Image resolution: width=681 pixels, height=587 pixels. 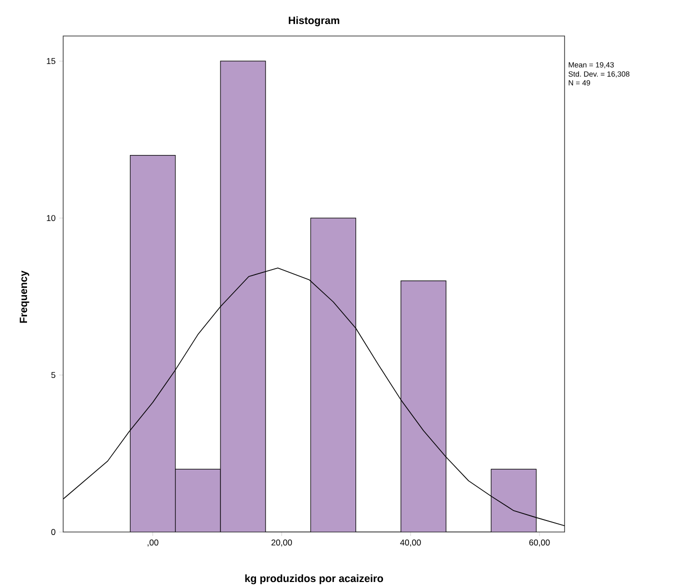 I want to click on x-tick-label: ,00, so click(x=153, y=543).